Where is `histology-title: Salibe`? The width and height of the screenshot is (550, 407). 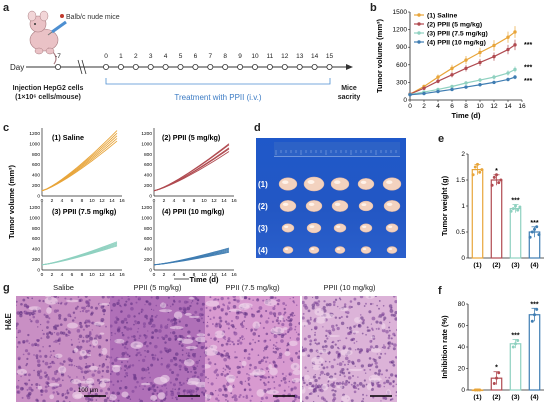 histology-title: Salibe is located at coordinates (63, 287).